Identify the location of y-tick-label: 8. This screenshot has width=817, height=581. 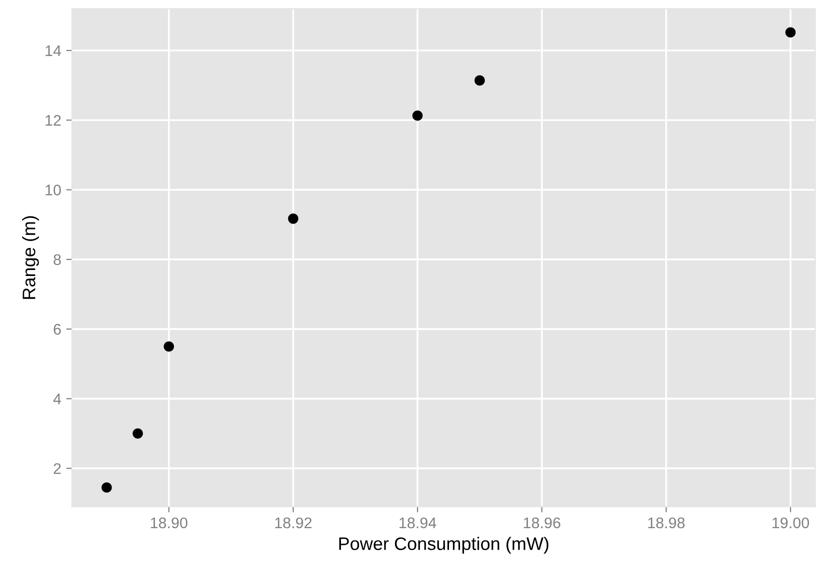
(57, 260).